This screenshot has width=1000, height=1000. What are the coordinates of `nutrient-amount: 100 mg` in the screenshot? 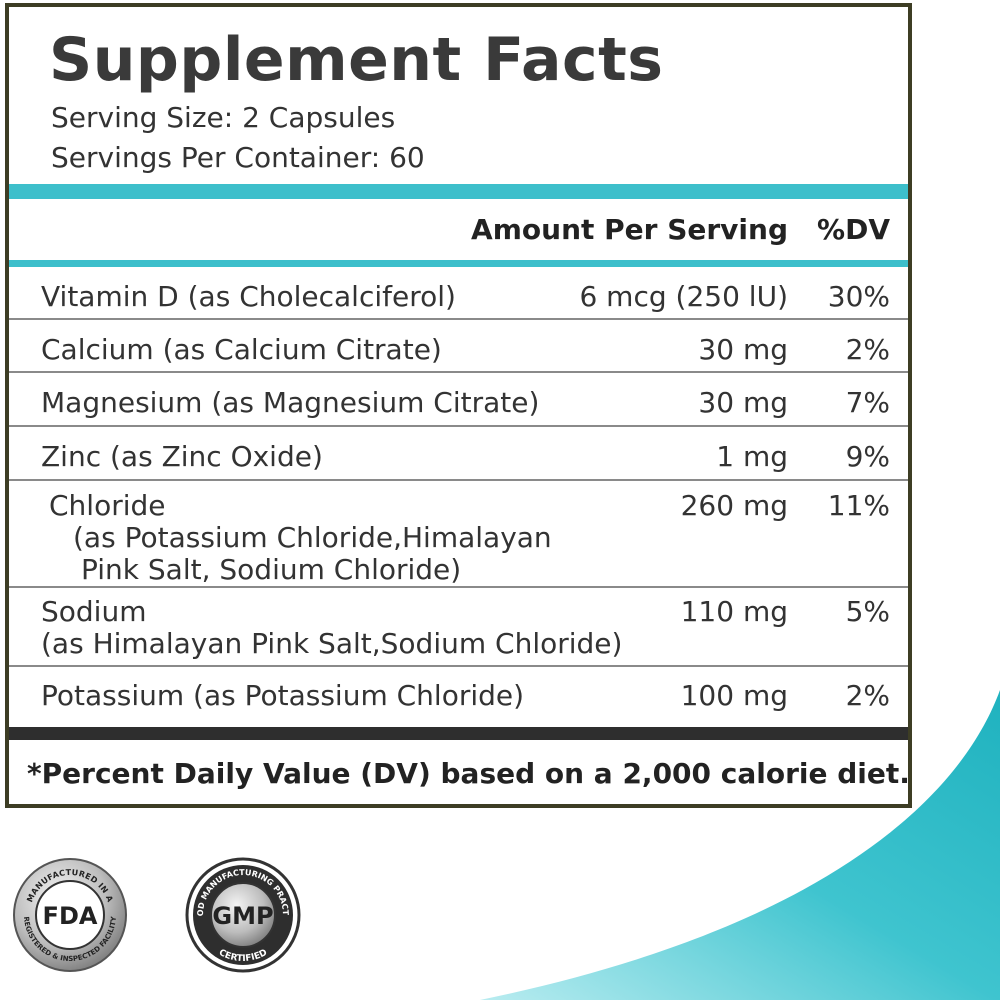 It's located at (734, 695).